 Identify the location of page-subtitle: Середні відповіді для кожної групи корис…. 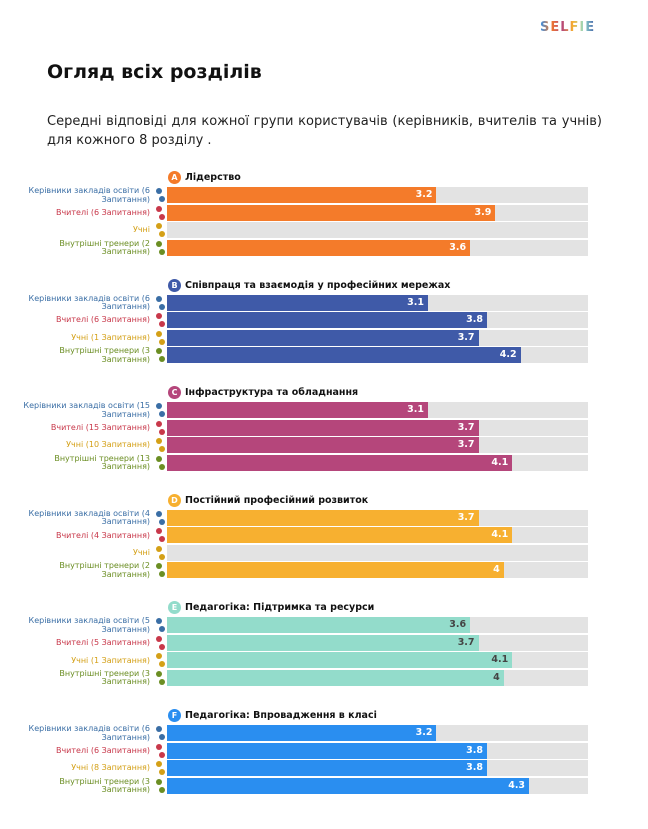
(324, 131).